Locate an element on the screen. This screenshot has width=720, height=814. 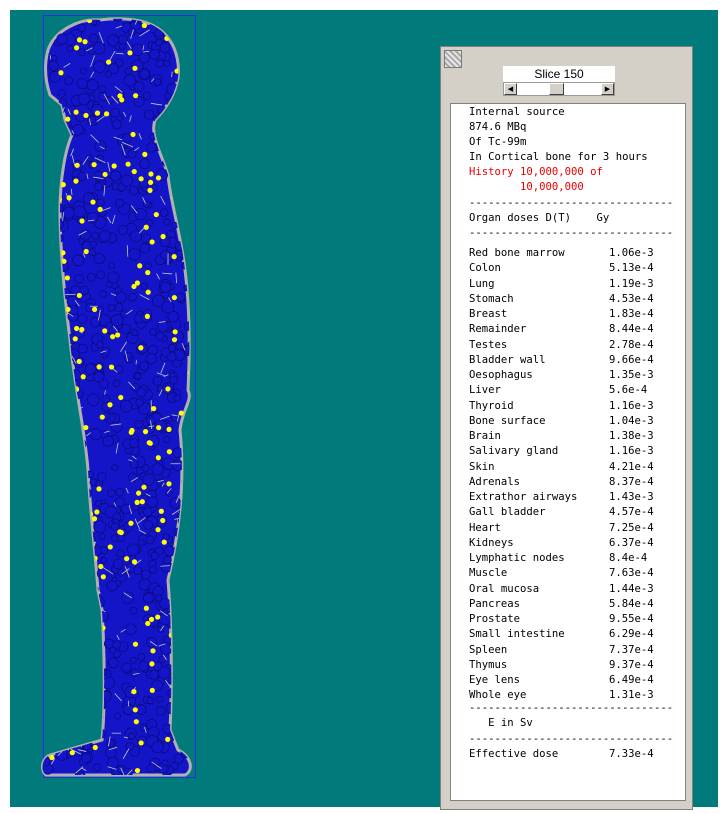
organ-dose: 1.44e-3 is located at coordinates (631, 588).